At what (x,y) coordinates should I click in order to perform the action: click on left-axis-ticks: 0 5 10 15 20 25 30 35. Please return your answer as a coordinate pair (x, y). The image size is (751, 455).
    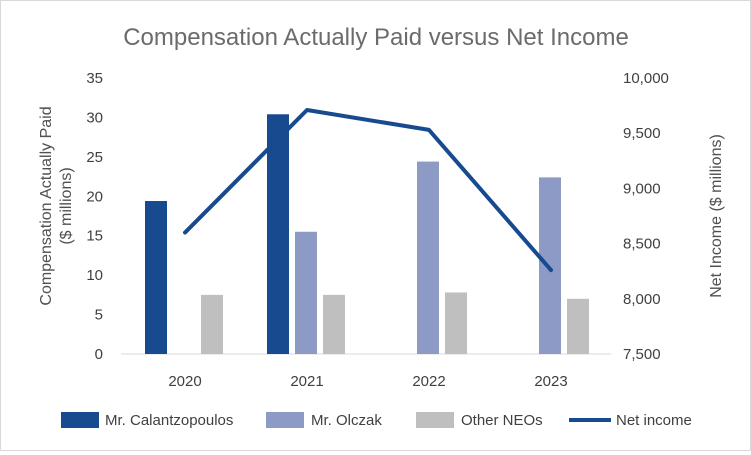
    Looking at the image, I should click on (94, 216).